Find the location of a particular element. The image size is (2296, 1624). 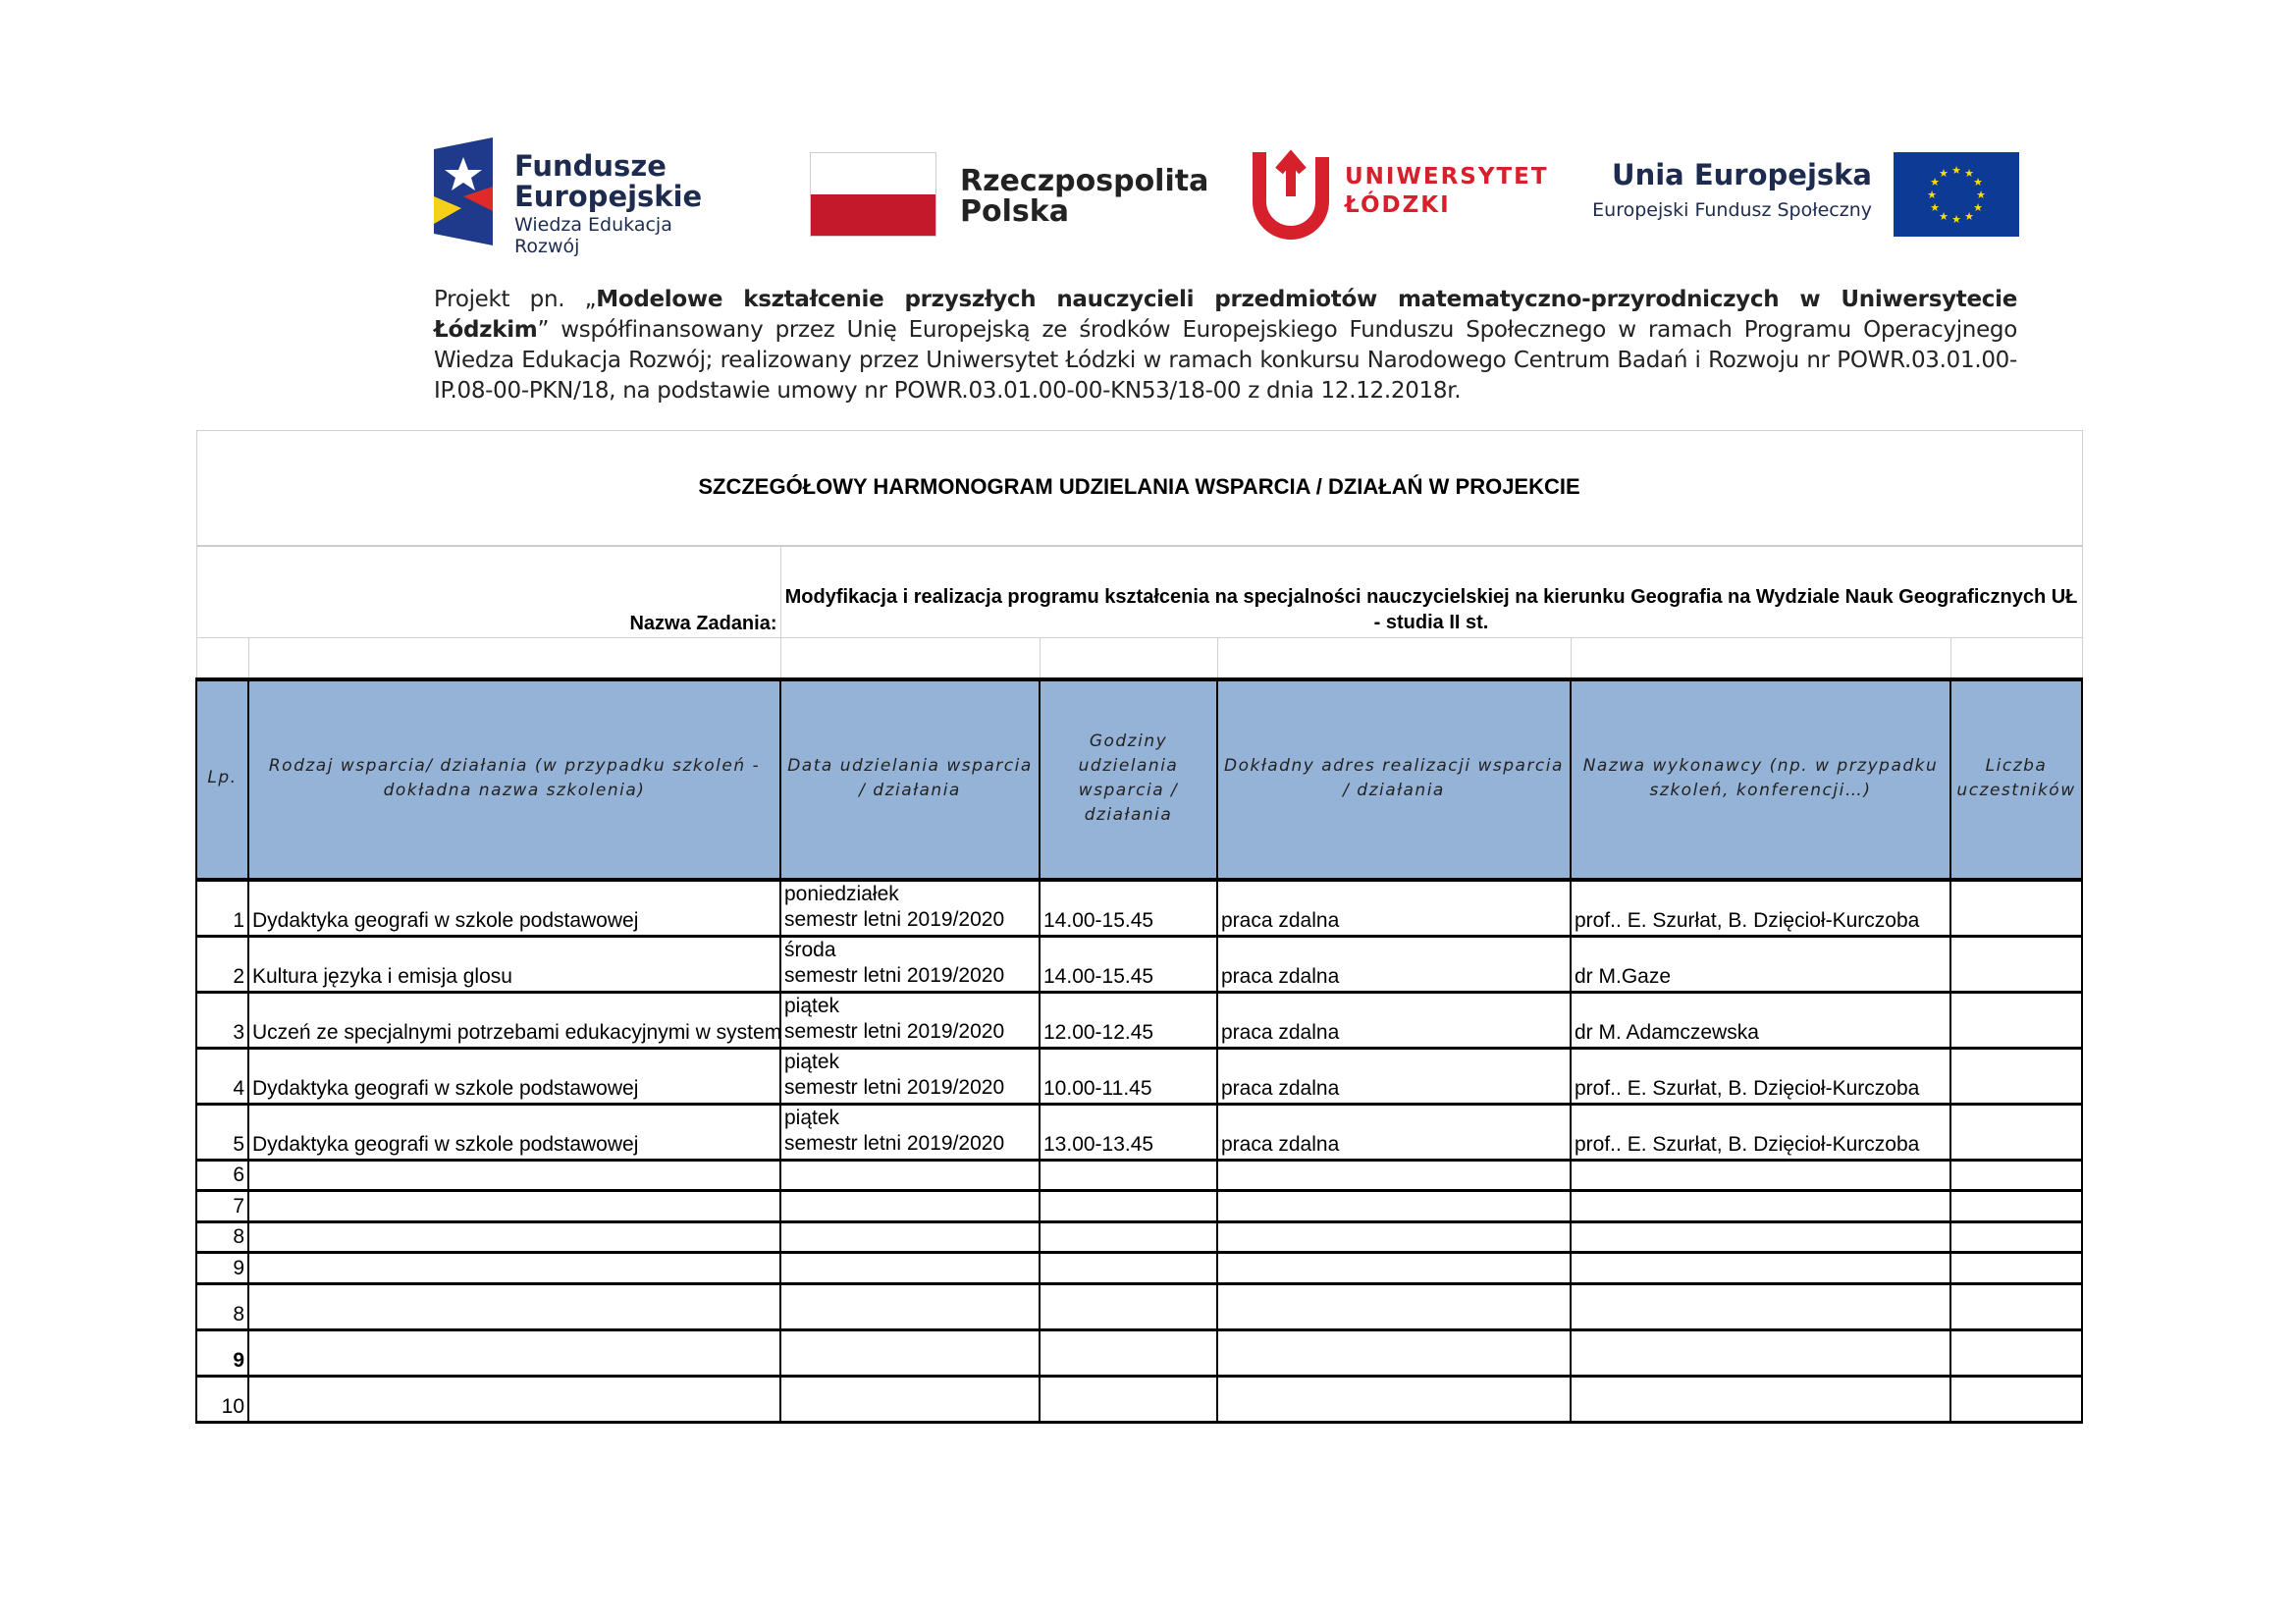

support-date: poniedziałek semestr letni 2019/2020 is located at coordinates (910, 908).